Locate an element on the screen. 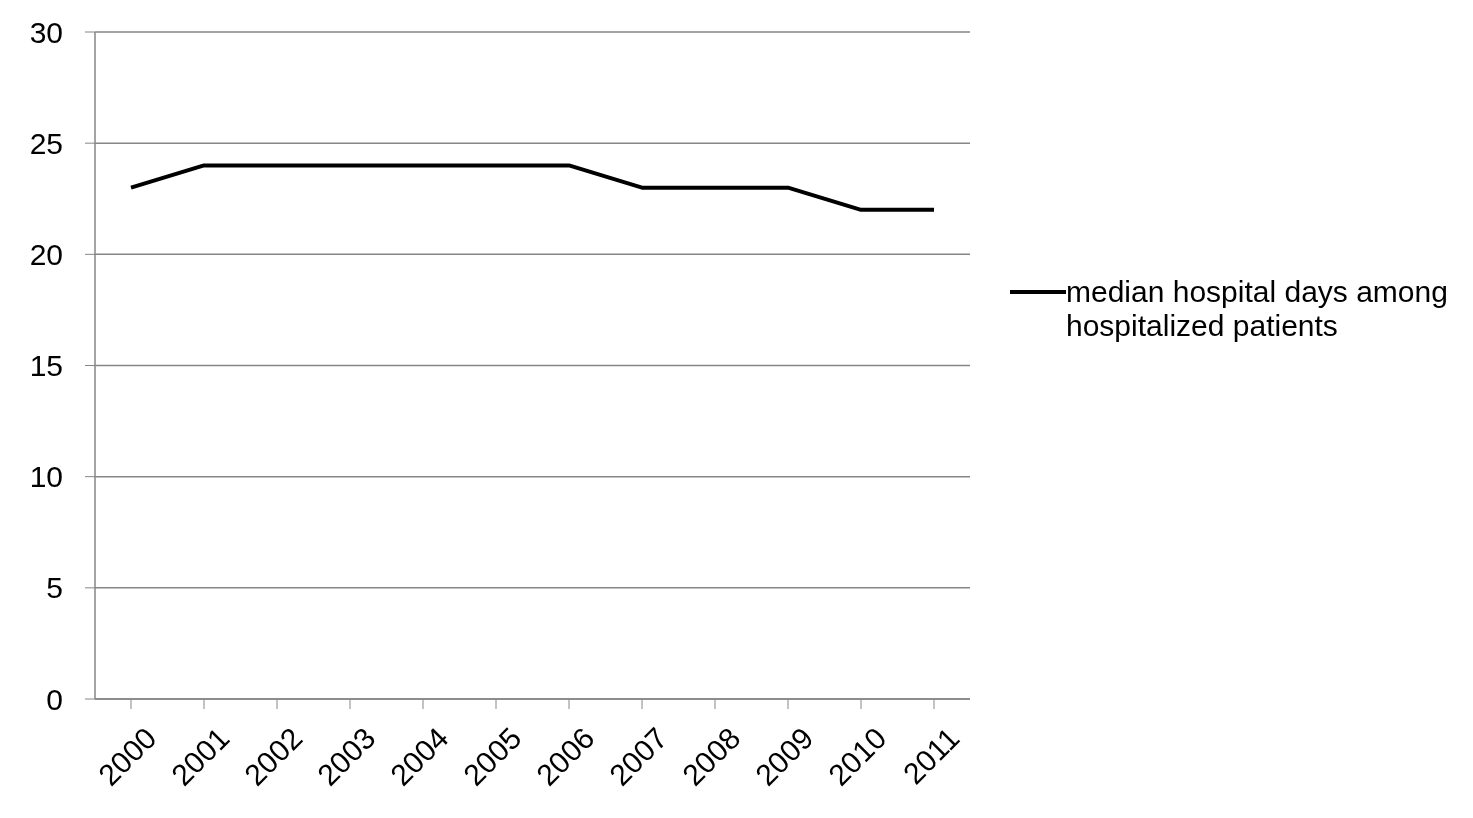  y-tick-label: 5 is located at coordinates (54, 588).